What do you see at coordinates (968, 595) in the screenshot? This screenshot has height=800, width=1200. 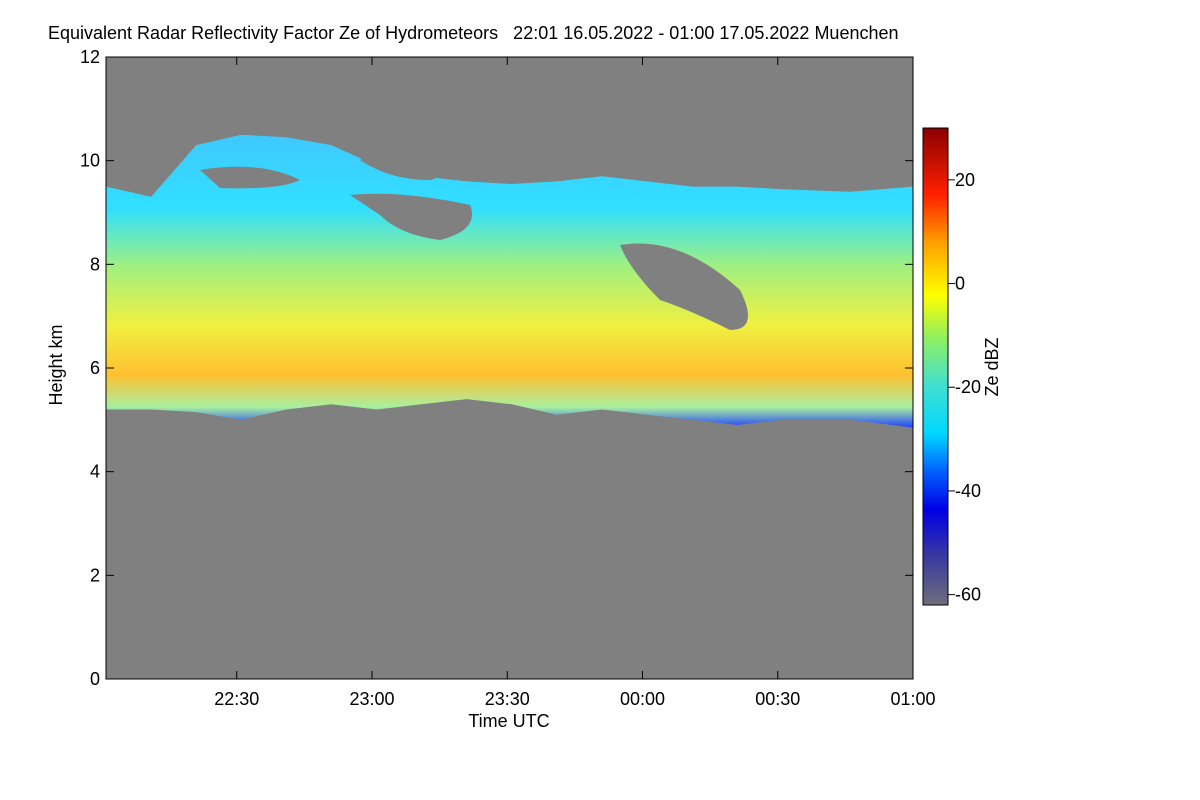 I see `colorbar-tick-label: -60` at bounding box center [968, 595].